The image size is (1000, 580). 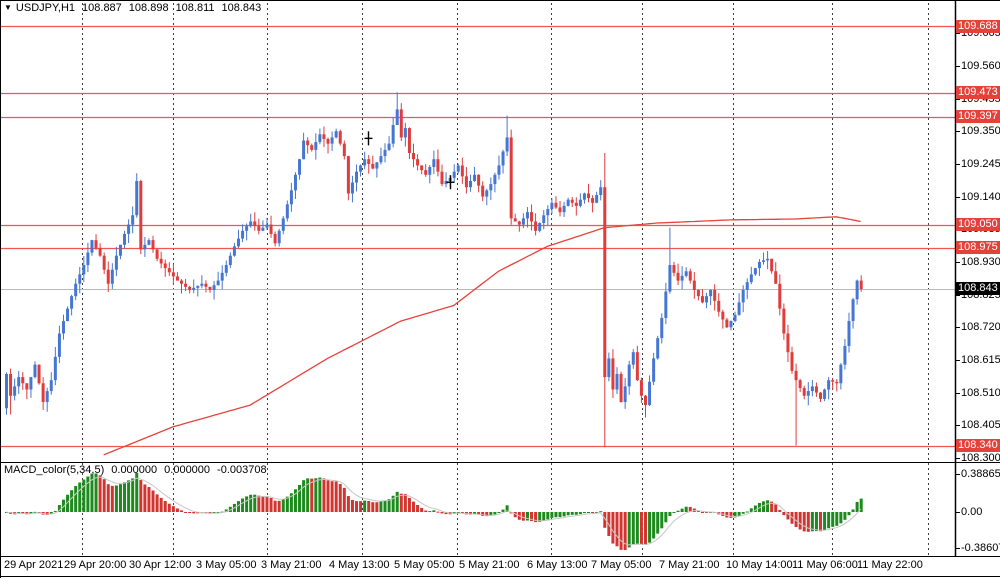 I want to click on time-axis-label: 3 May 05:00, so click(x=226, y=565).